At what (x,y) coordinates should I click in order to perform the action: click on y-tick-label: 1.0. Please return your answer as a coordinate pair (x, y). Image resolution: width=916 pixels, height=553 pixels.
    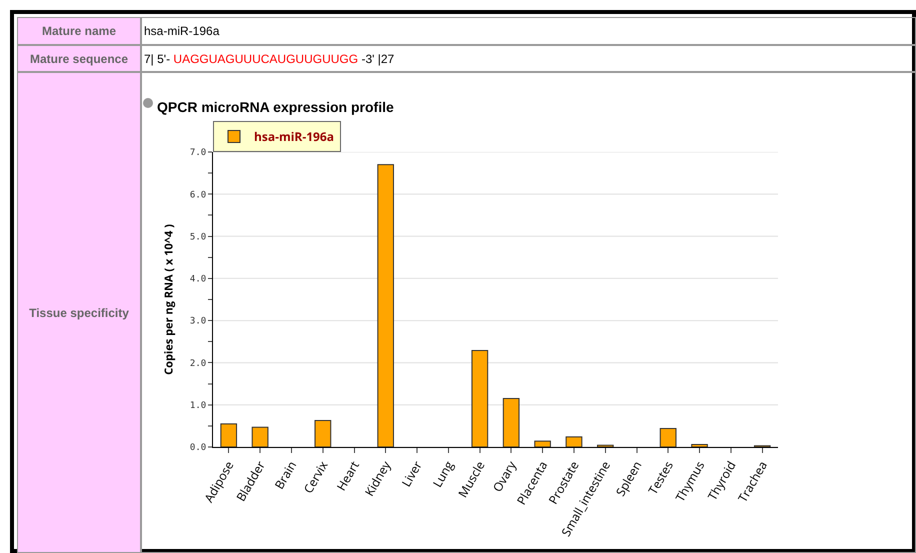
    Looking at the image, I should click on (198, 406).